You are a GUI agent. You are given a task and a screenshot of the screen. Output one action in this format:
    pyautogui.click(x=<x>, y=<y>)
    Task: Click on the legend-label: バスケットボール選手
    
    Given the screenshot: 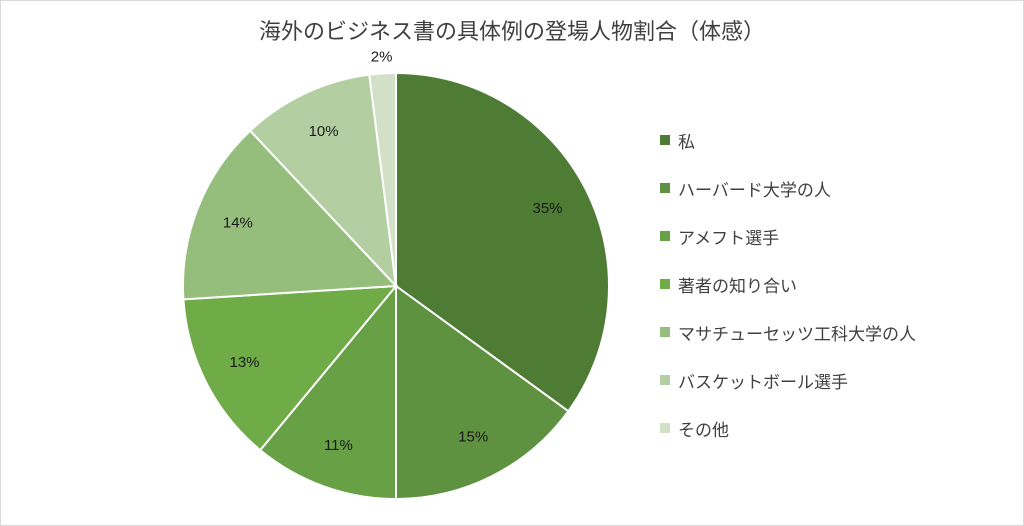 What is the action you would take?
    pyautogui.click(x=763, y=382)
    